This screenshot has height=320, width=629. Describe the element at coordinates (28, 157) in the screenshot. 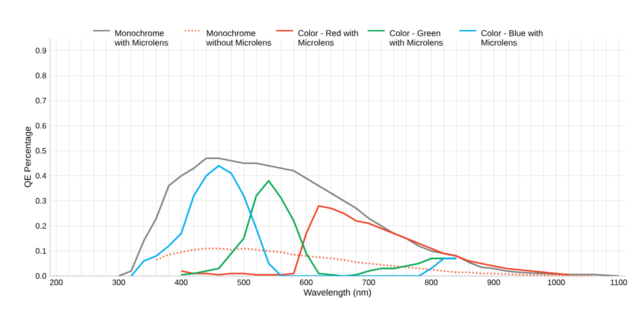

I see `y-axis-title: QE Percentage` at that location.